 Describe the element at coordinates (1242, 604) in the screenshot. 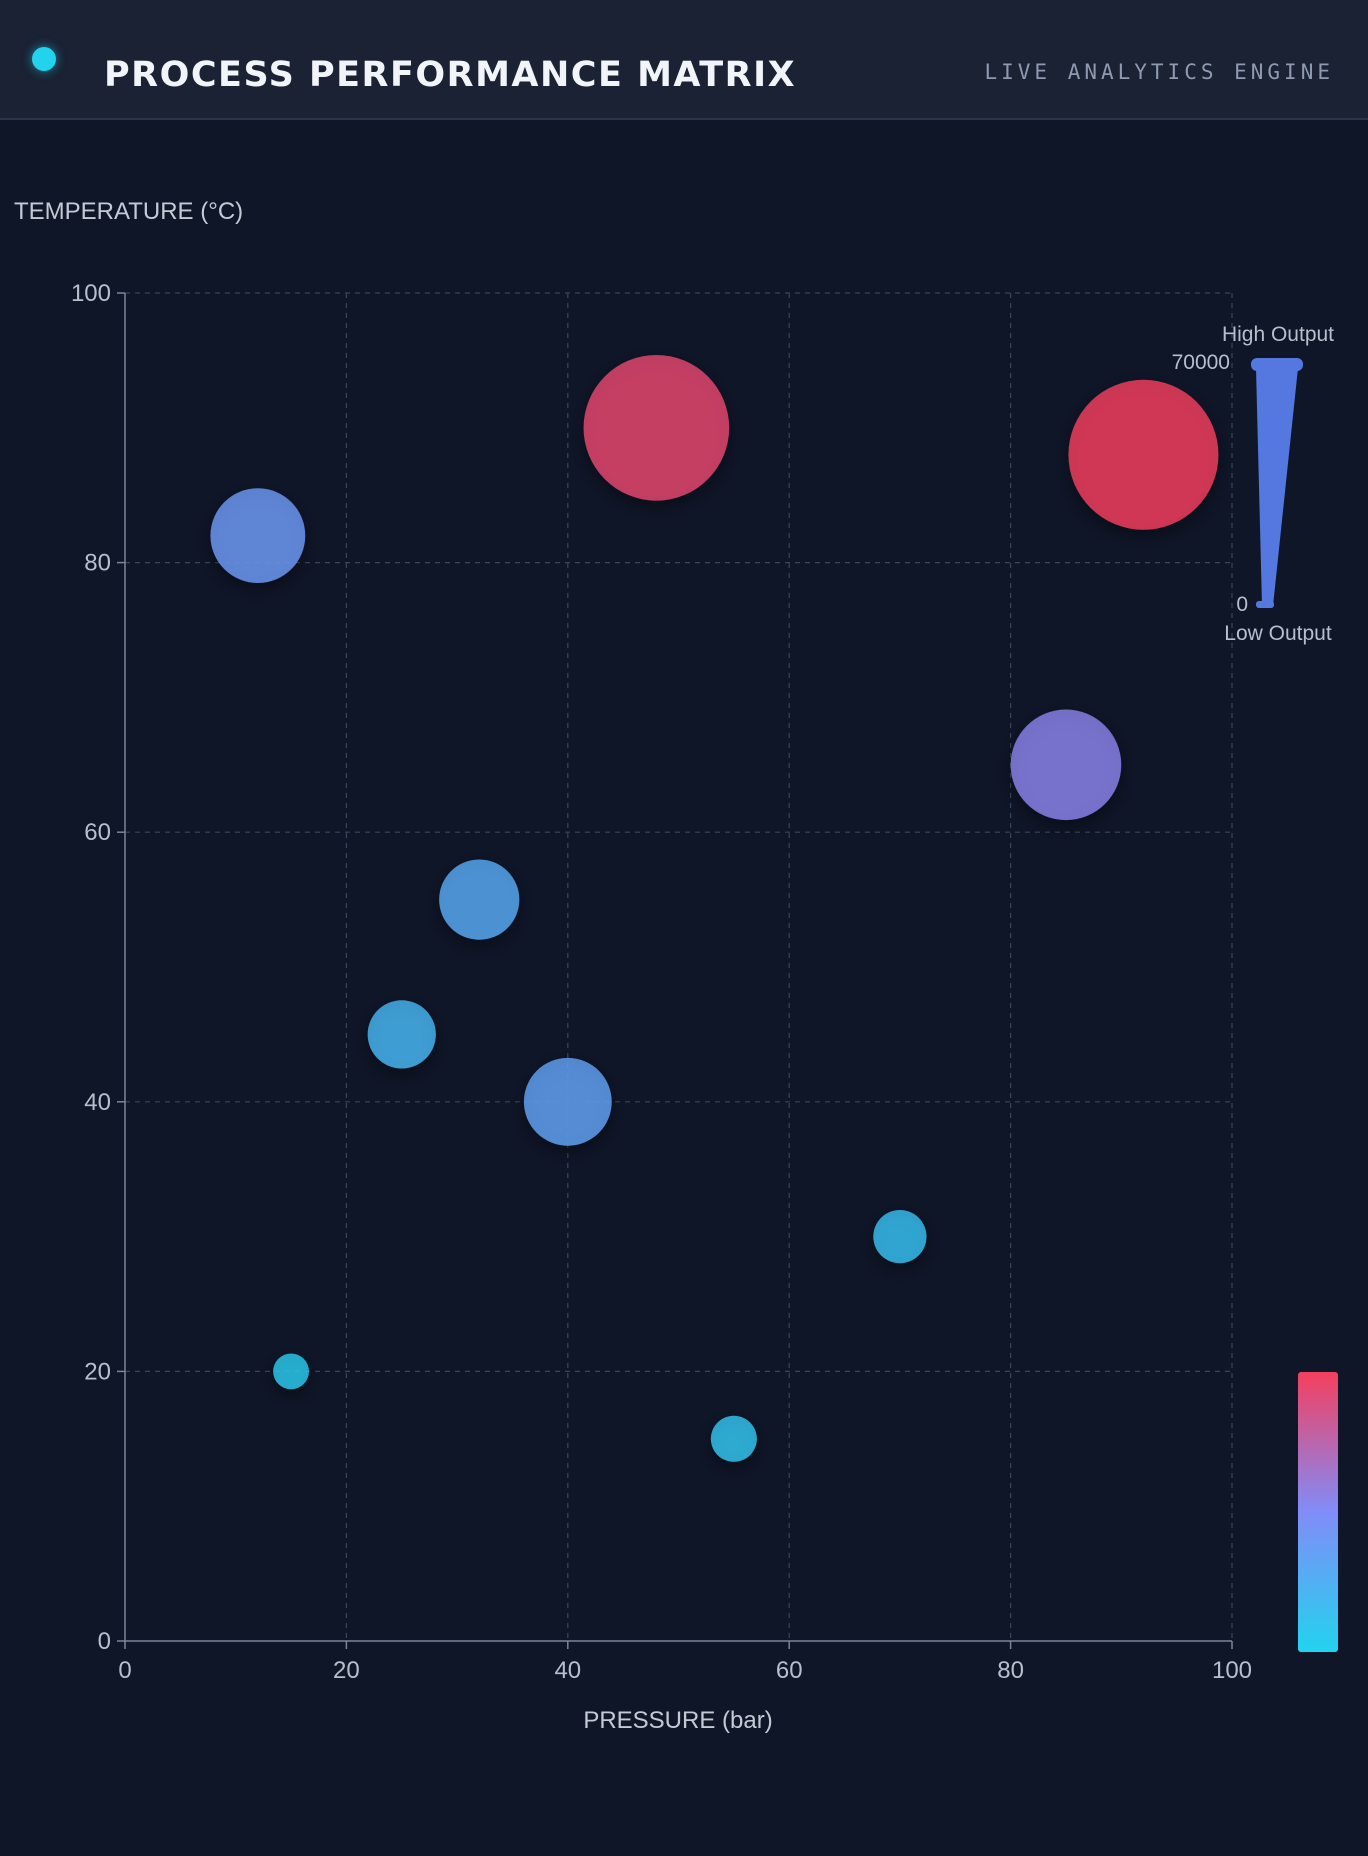

I see `size-legend-min-value: 0` at that location.